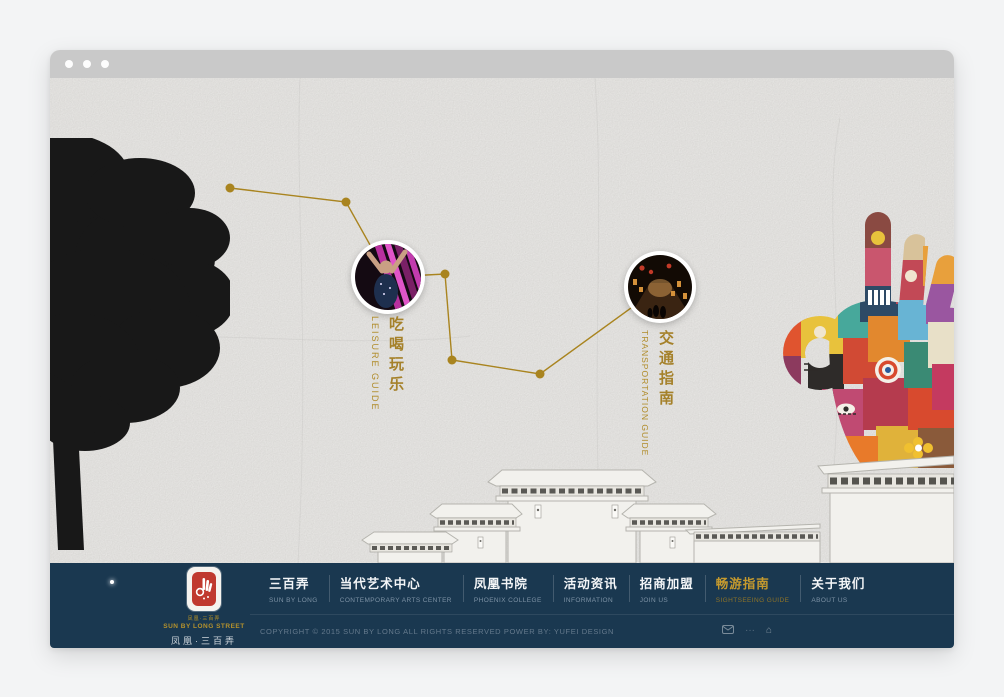 The height and width of the screenshot is (697, 1004). I want to click on nav-item-sun-by-long: 三百弄 SUN BY LONG, so click(293, 590).